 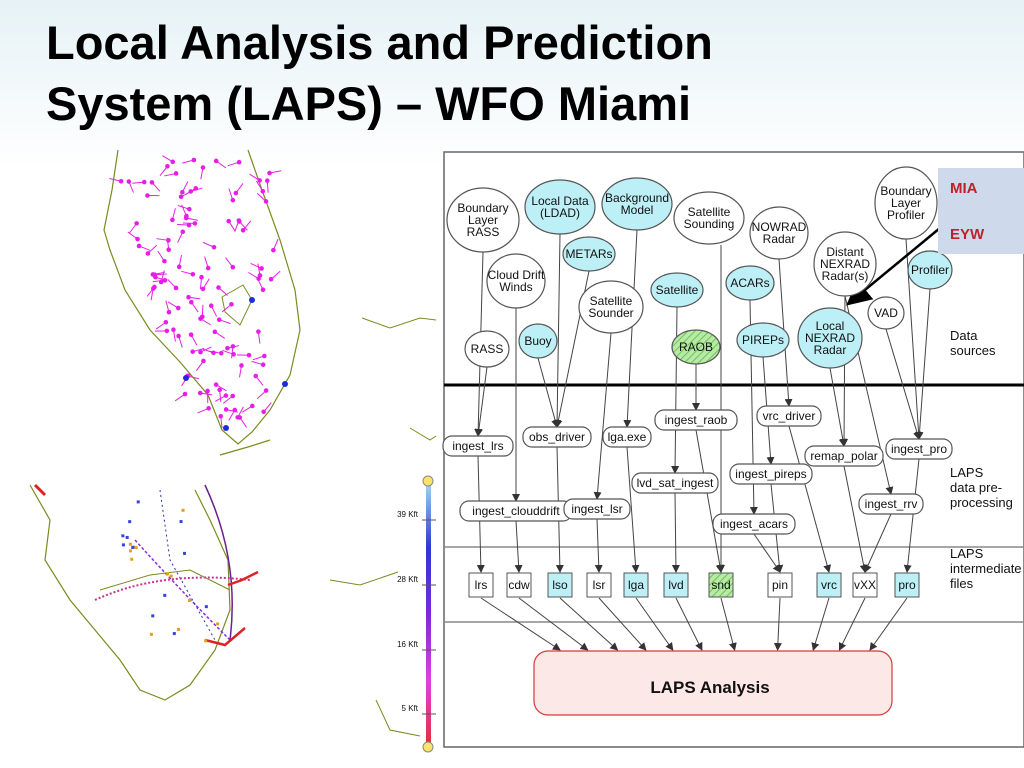 I want to click on process-ingest_lsr: ingest_lsr, so click(x=597, y=509).